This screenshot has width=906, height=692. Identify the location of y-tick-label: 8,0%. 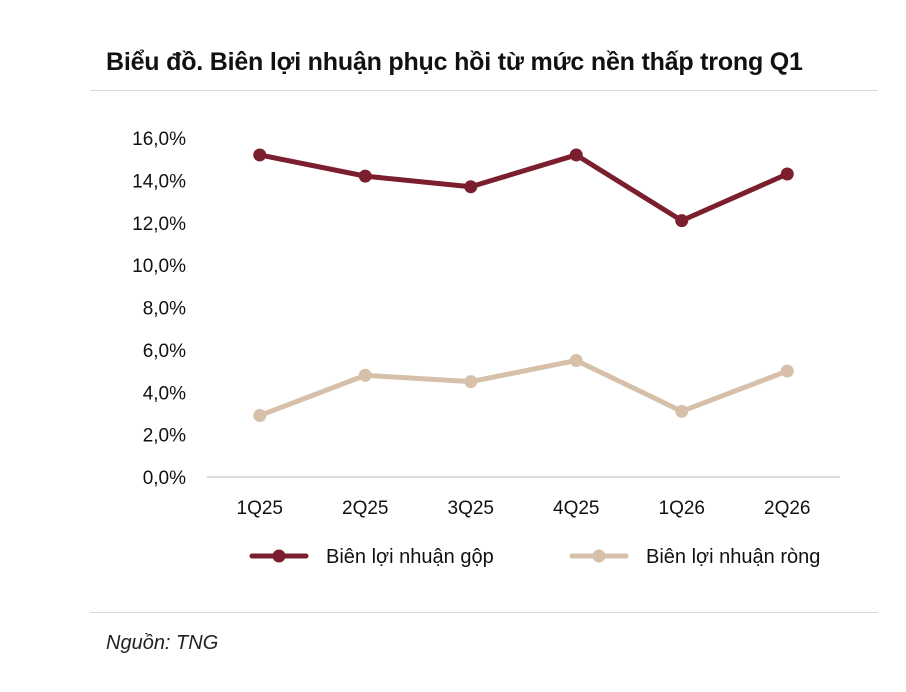
(164, 309).